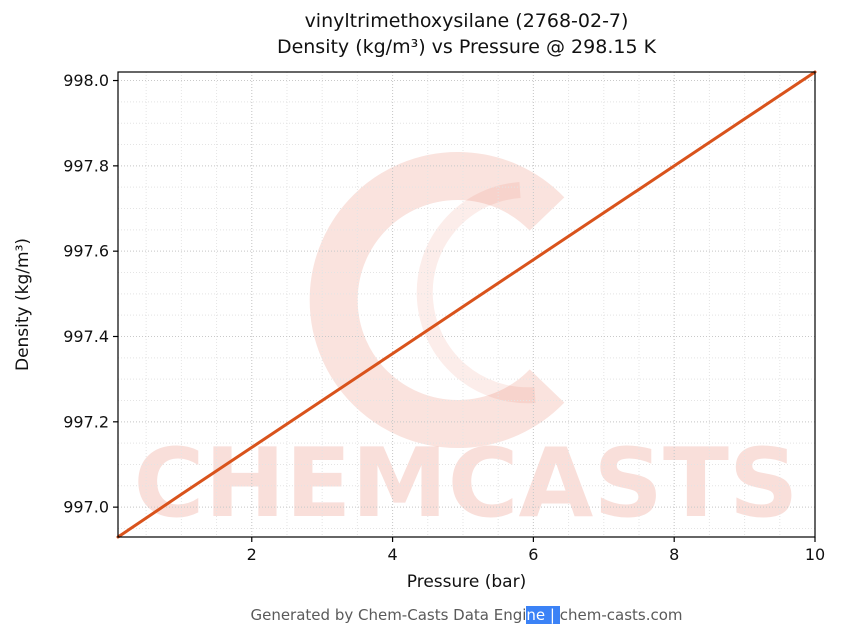 Image resolution: width=843 pixels, height=644 pixels. I want to click on watermark-logo-c, so click(437, 300).